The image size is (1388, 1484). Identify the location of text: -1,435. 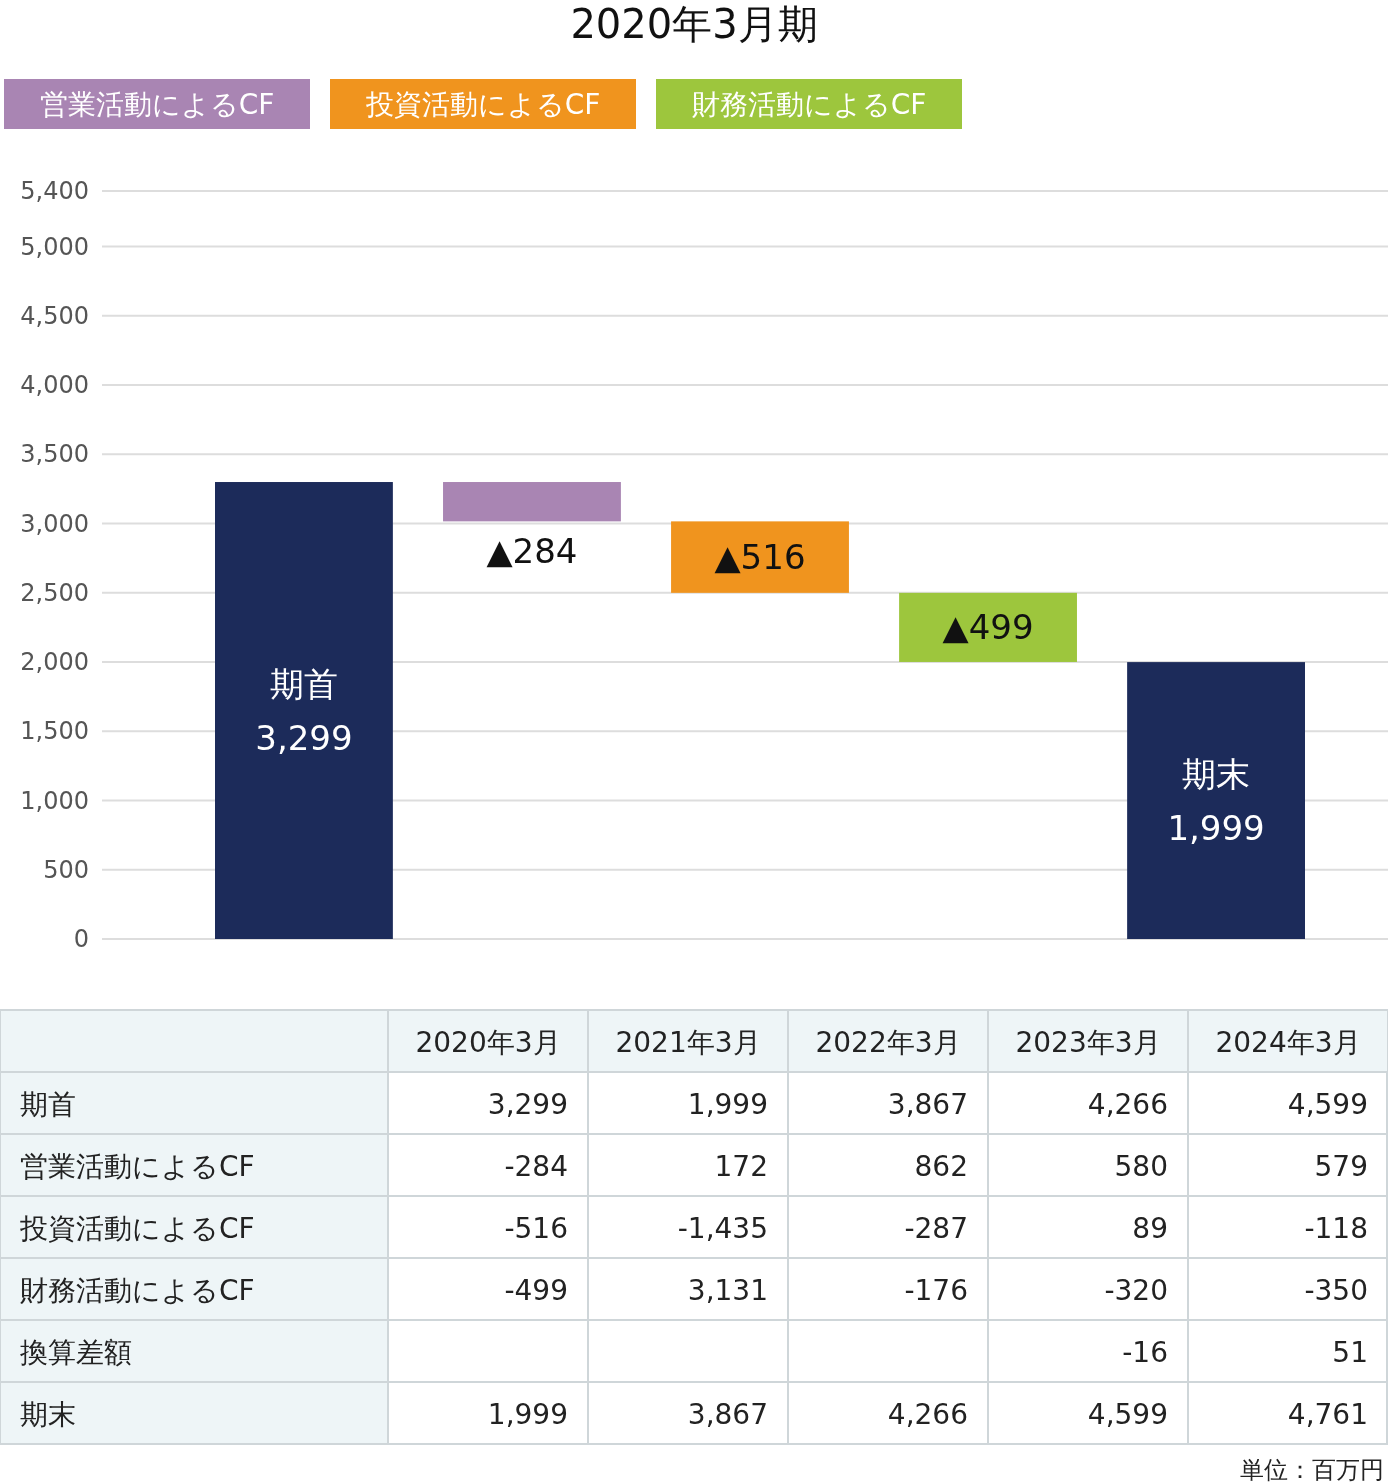
(722, 1228).